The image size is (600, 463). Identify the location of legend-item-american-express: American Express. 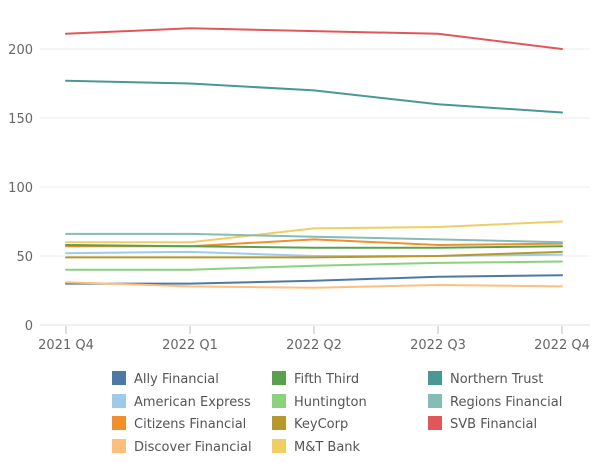
(181, 402).